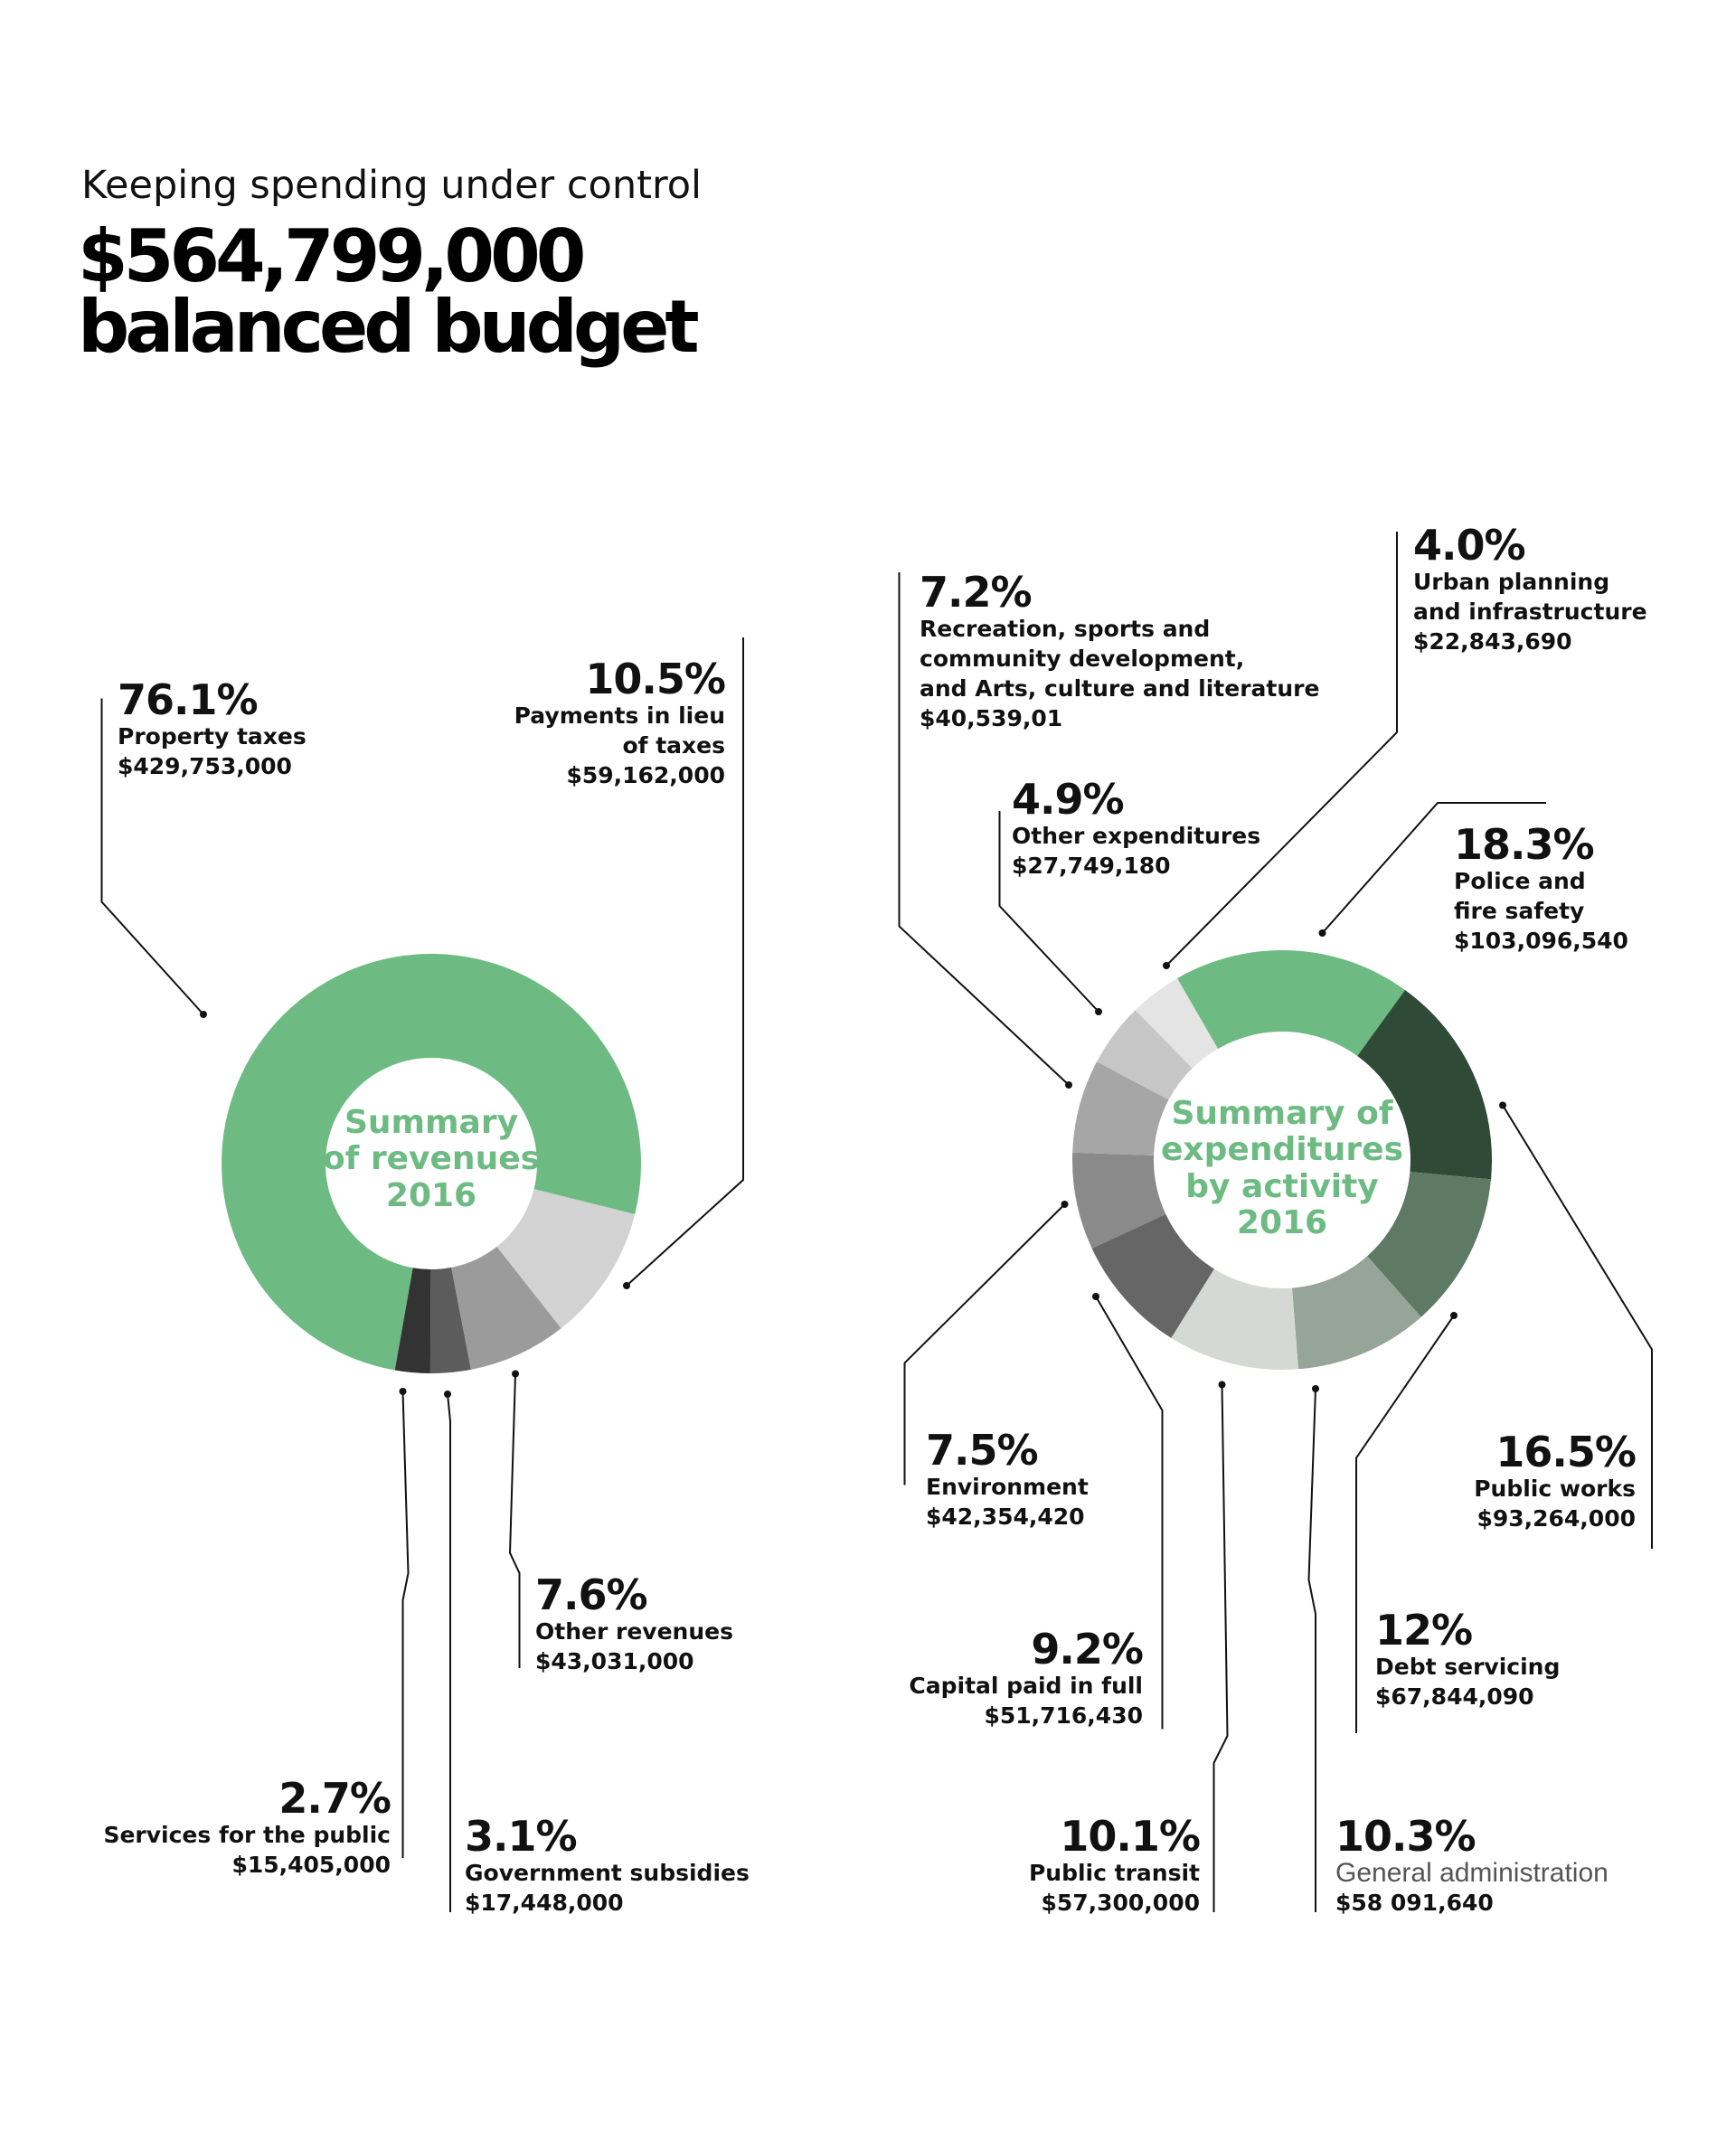 This screenshot has height=2131, width=1736. I want to click on amount-label: $40,539,01, so click(991, 718).